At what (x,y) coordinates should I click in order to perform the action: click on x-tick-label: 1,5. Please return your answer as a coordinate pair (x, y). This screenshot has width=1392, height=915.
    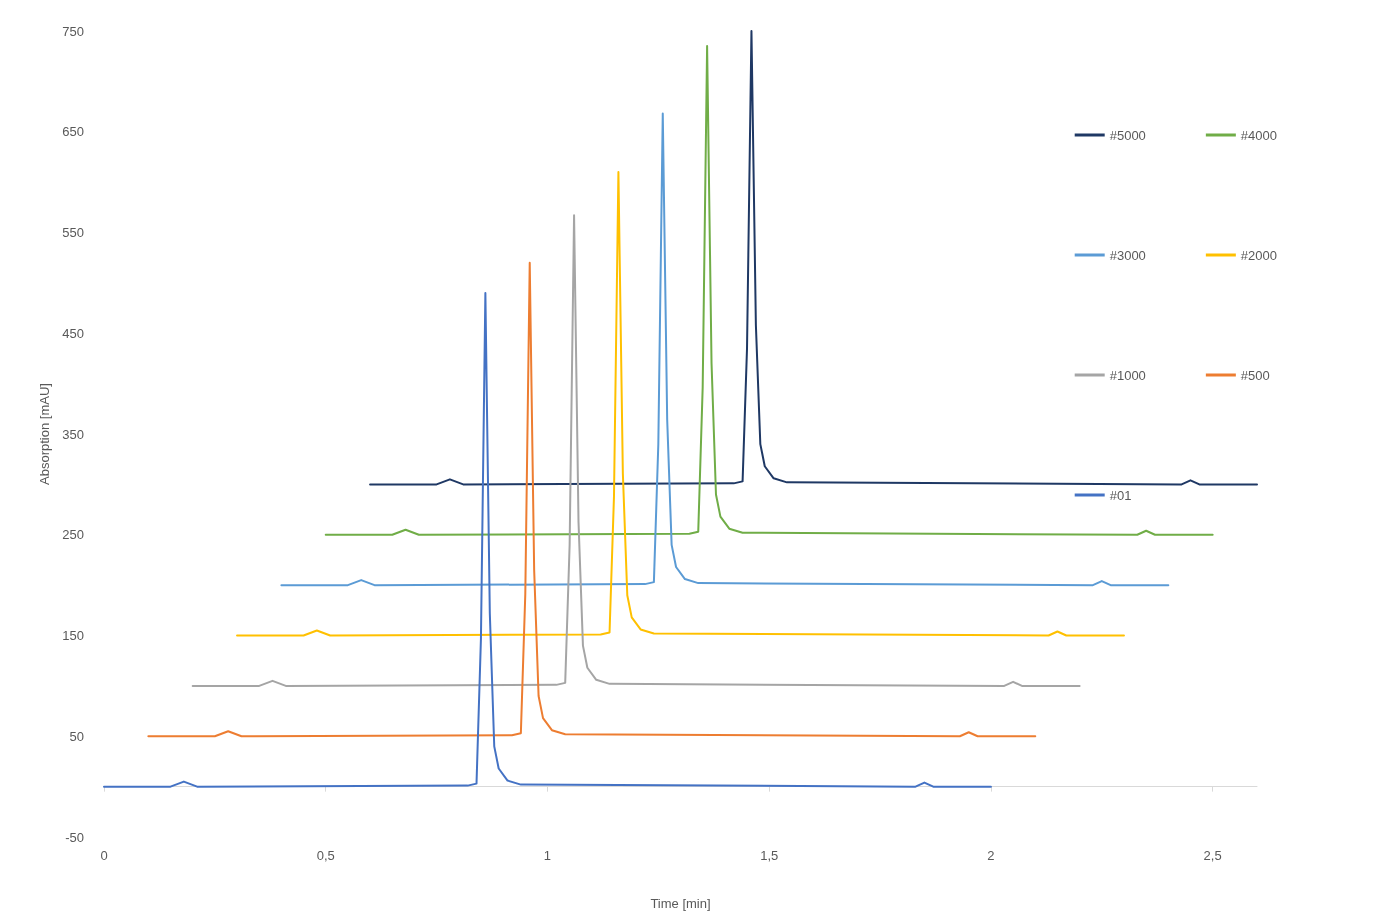
    Looking at the image, I should click on (769, 855).